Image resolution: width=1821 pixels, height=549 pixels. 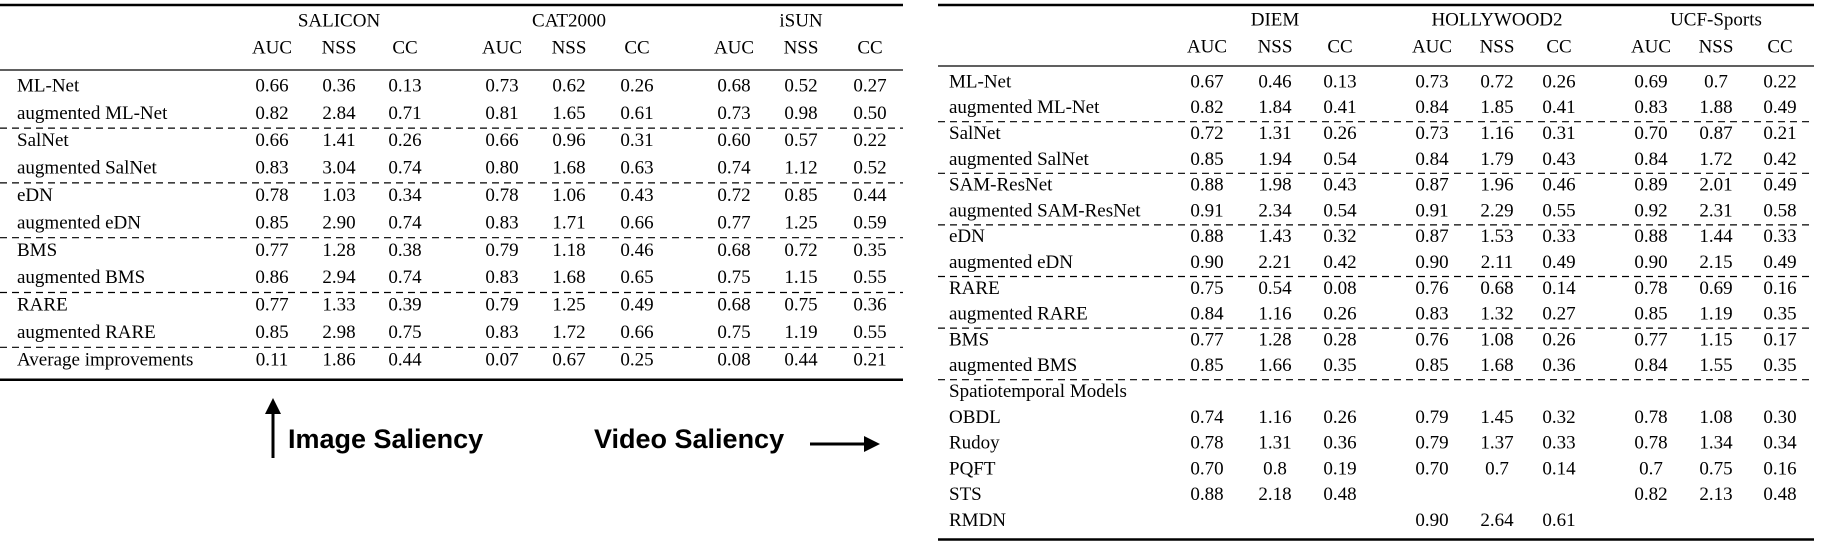 What do you see at coordinates (1275, 107) in the screenshot?
I see `cell: 1.84` at bounding box center [1275, 107].